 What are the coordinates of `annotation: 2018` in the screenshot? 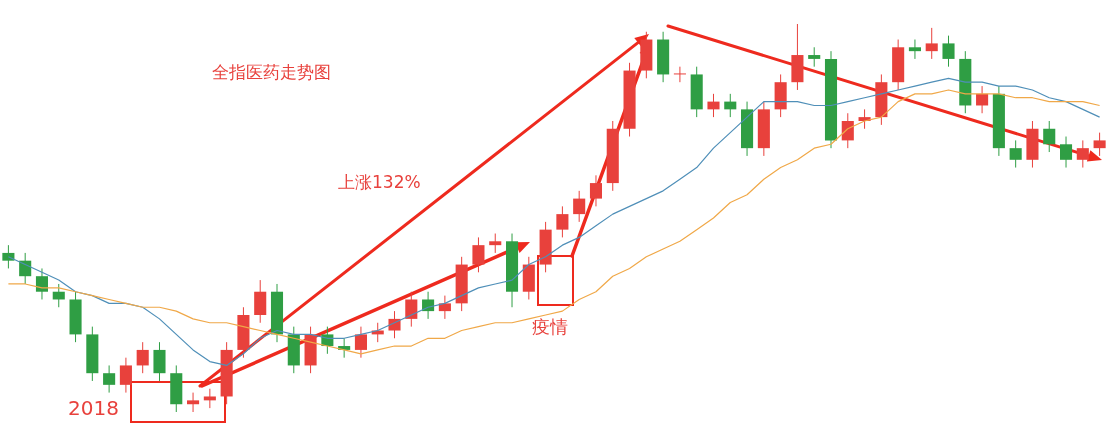 It's located at (93, 408).